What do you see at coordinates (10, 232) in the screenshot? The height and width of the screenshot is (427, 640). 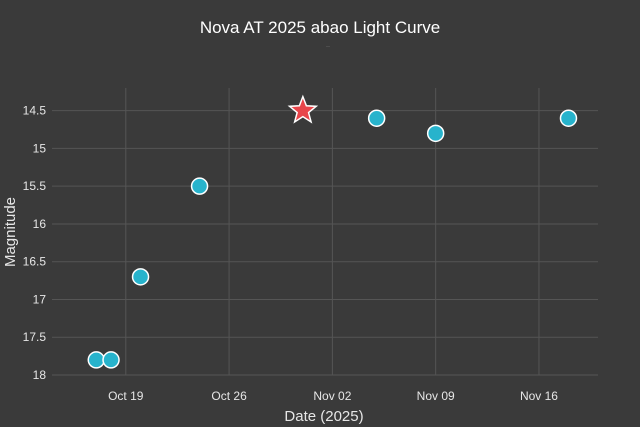 I see `y-axis-label: Magnitude` at bounding box center [10, 232].